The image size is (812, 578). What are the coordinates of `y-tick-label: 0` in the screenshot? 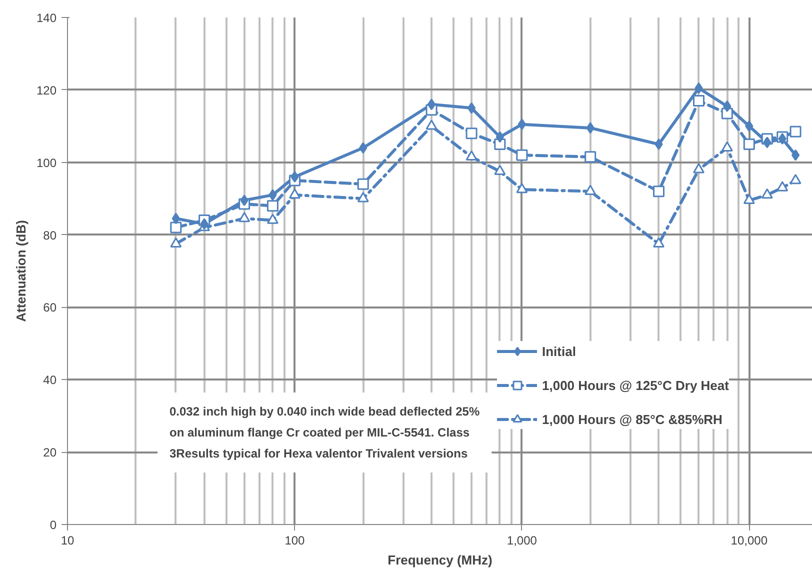 It's located at (53, 525).